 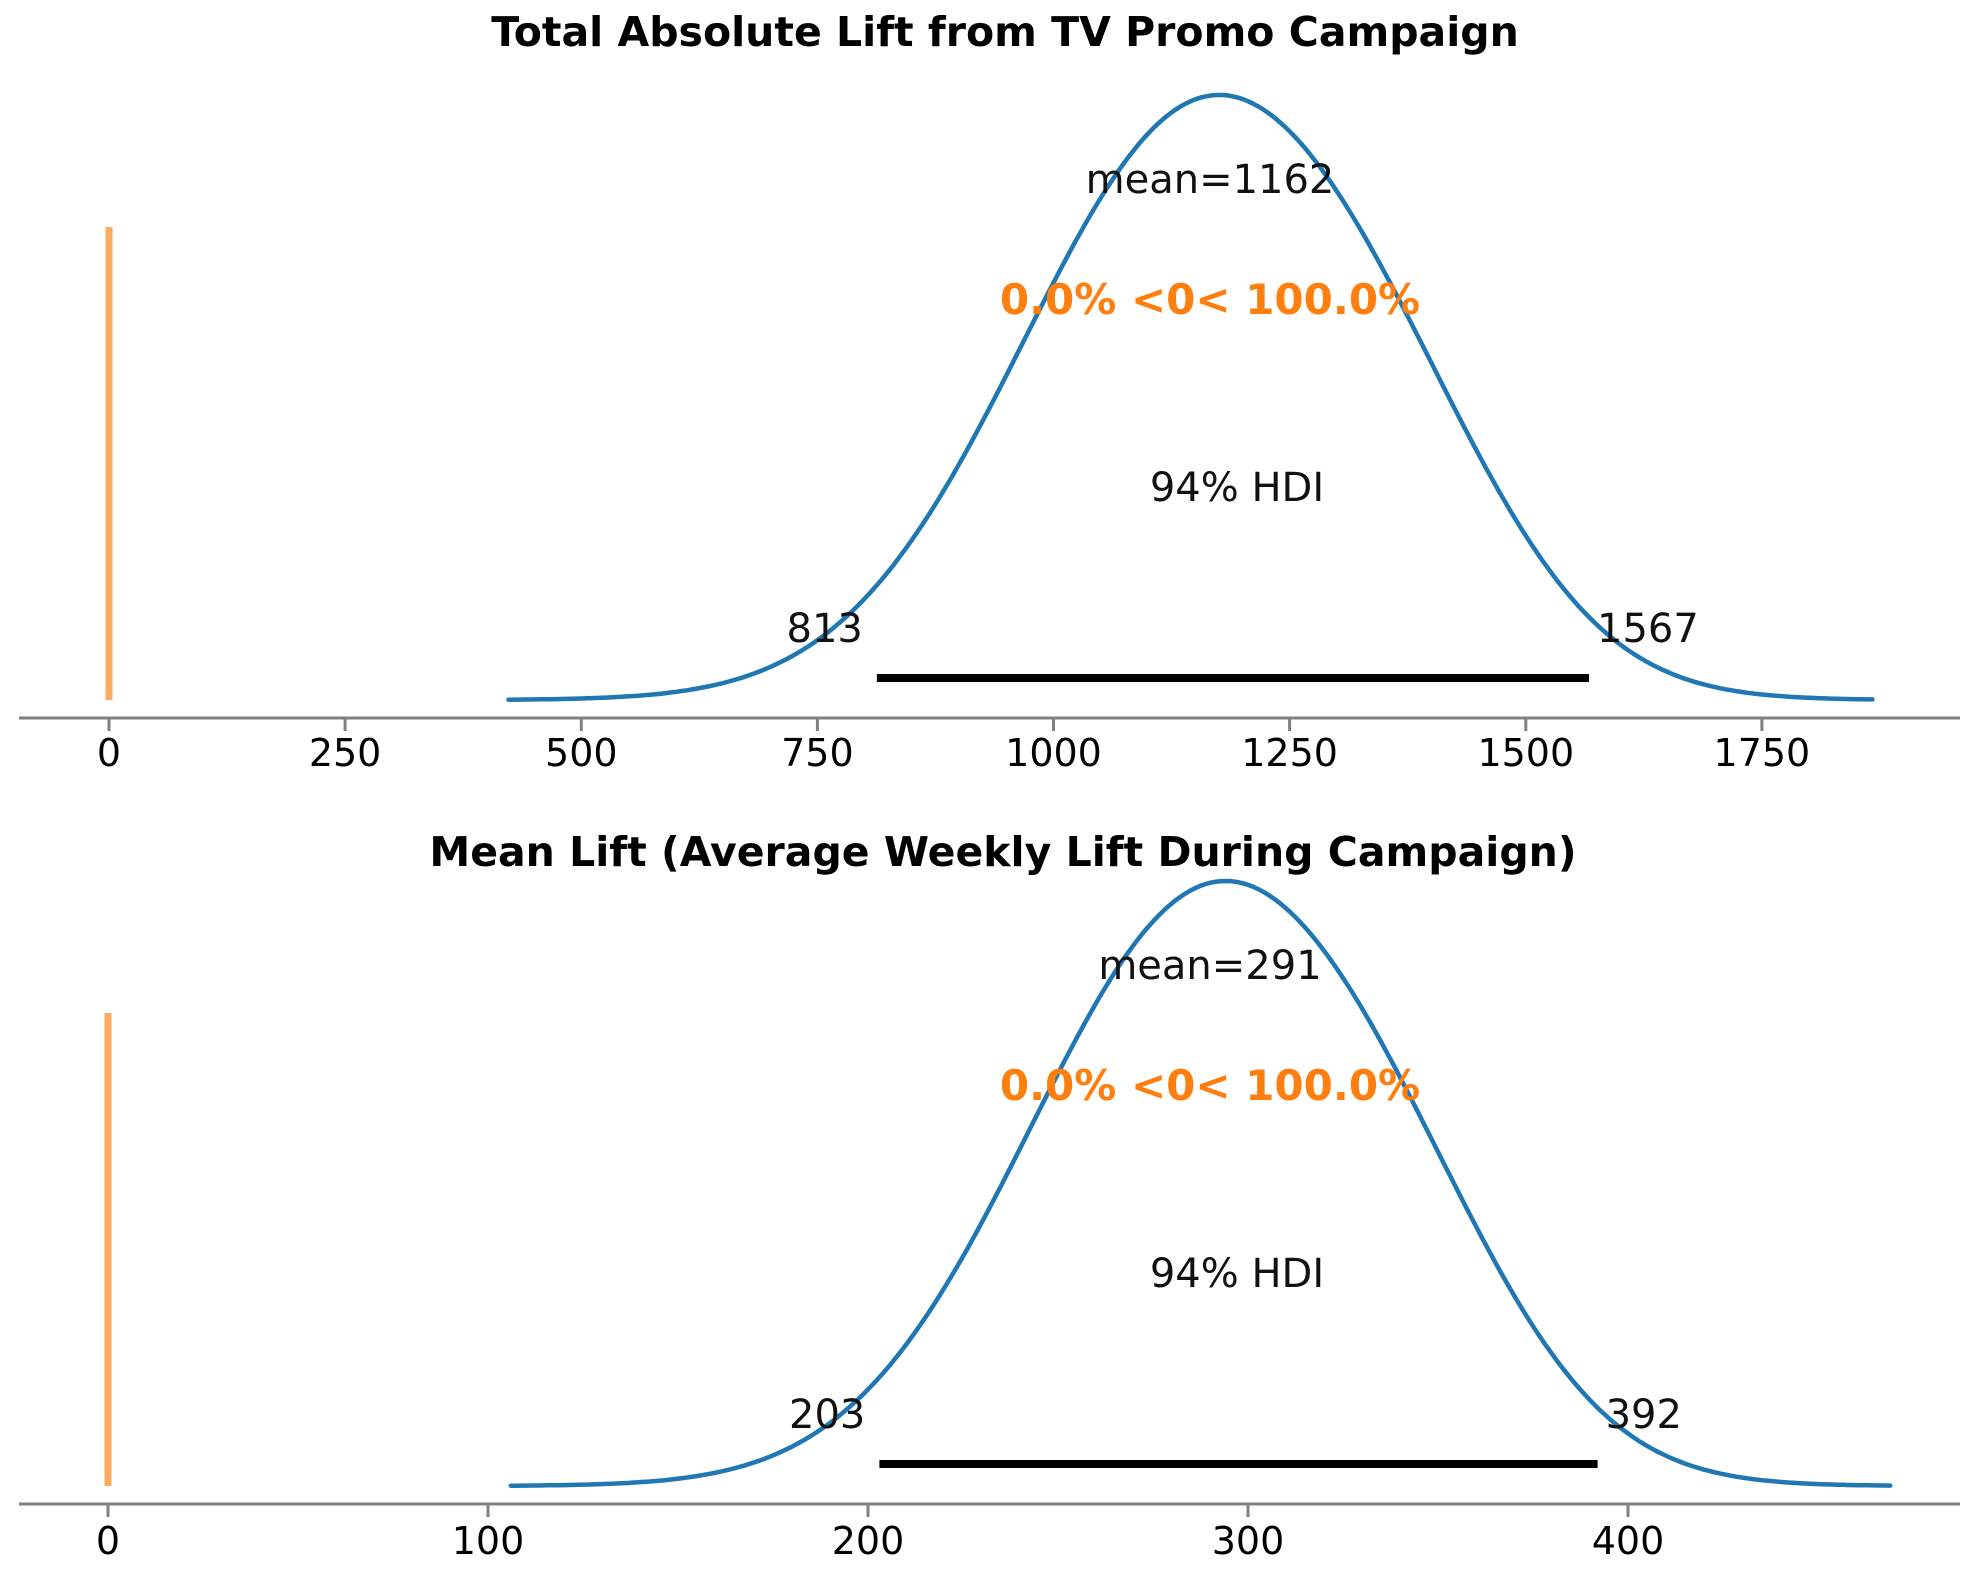 What do you see at coordinates (953, 746) in the screenshot?
I see `x-axis-ticks: 0 250 500 750 1000 1250 1500 1750` at bounding box center [953, 746].